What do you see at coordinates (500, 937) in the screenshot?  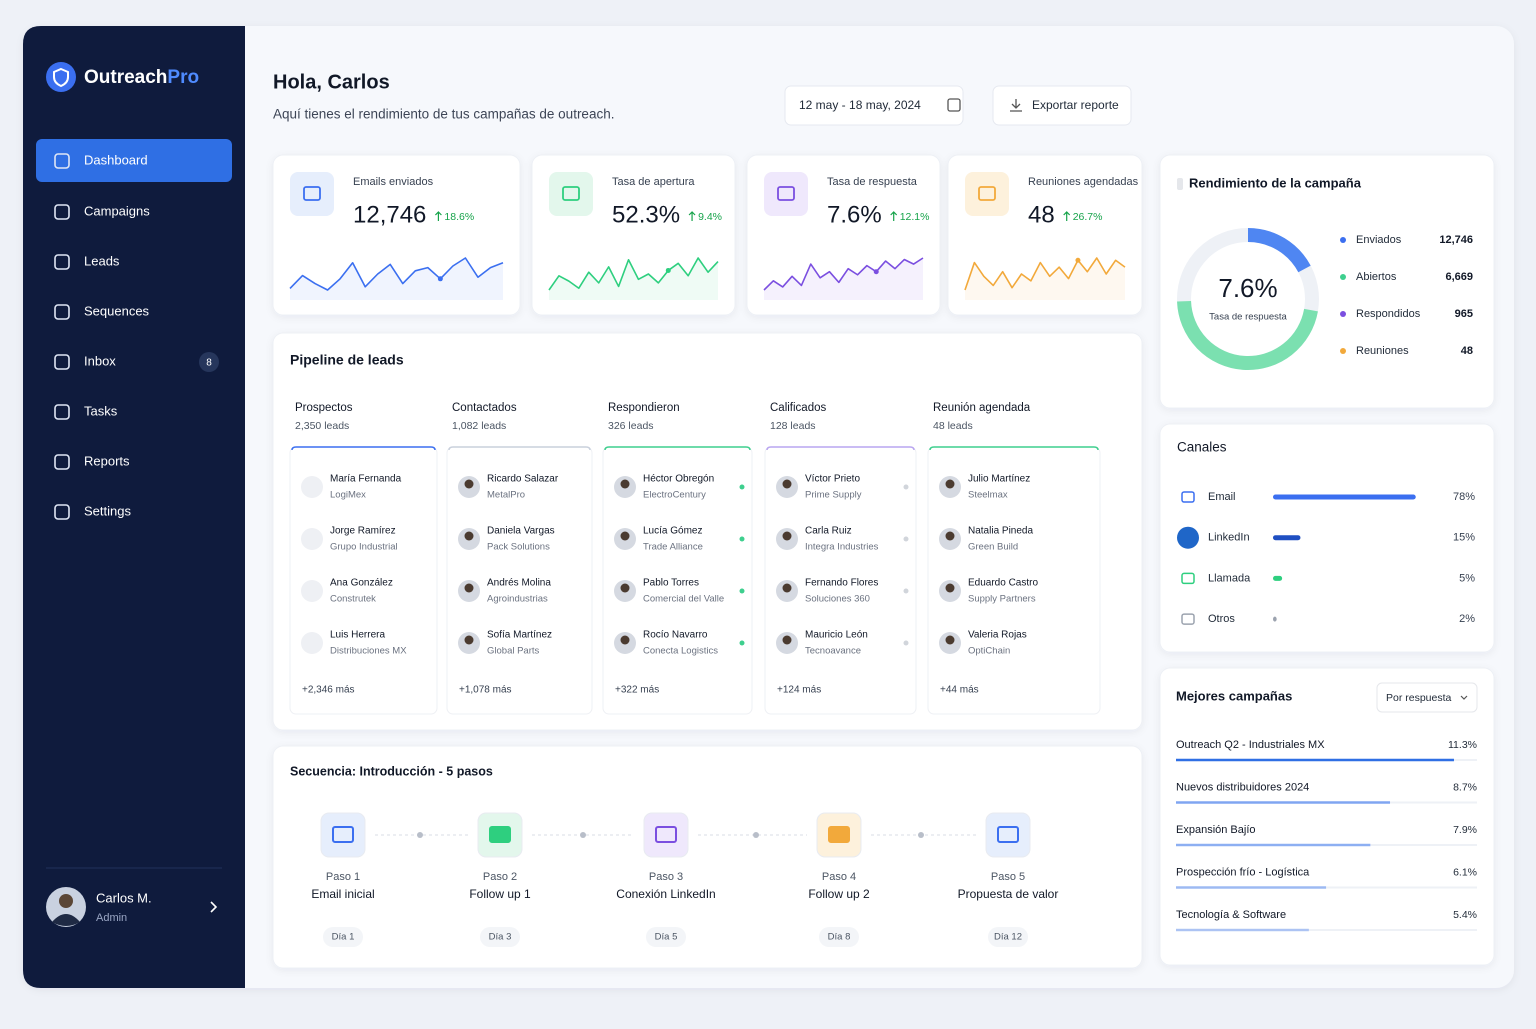 I see `step-day: Día 3` at bounding box center [500, 937].